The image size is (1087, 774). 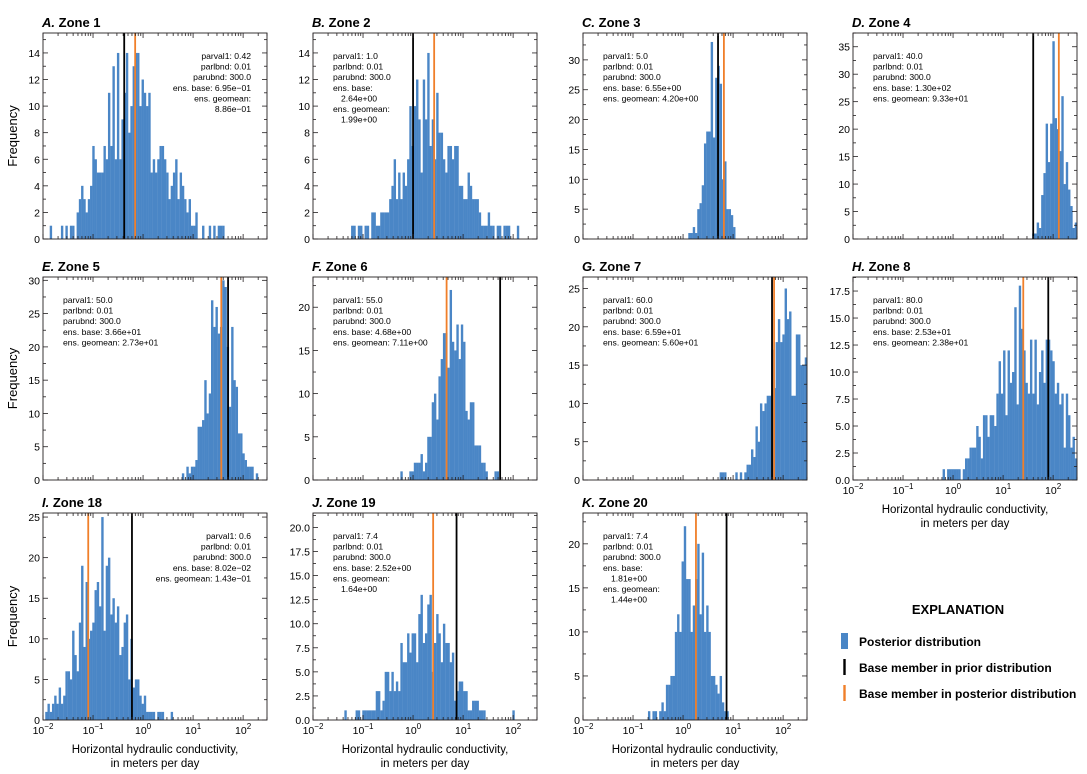 I want to click on annotation-line: parlbnd: 0.01, so click(x=358, y=67).